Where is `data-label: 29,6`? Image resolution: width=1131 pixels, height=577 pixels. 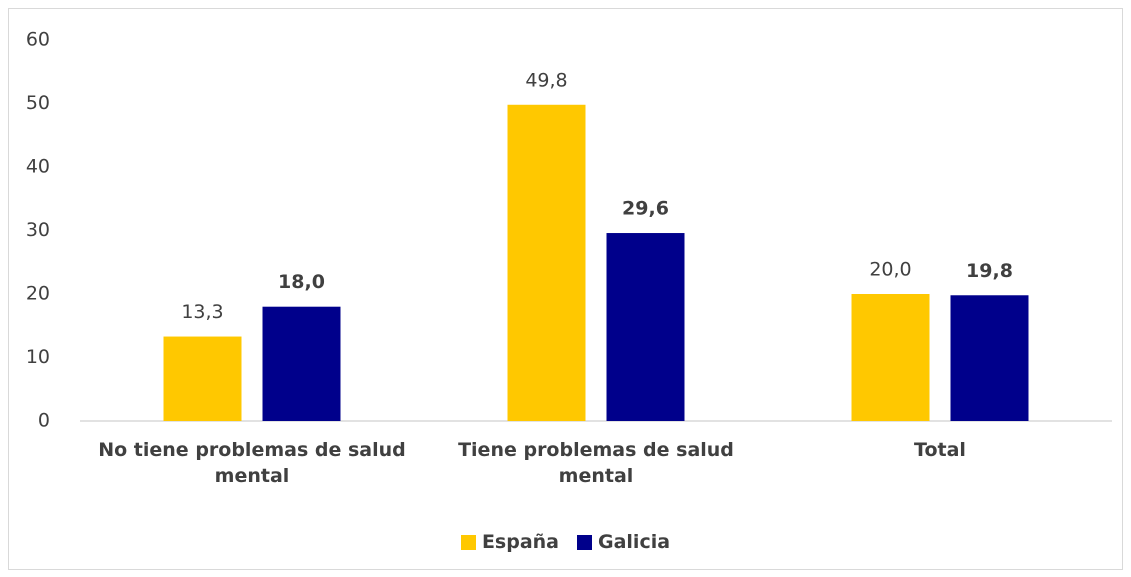
data-label: 29,6 is located at coordinates (645, 209).